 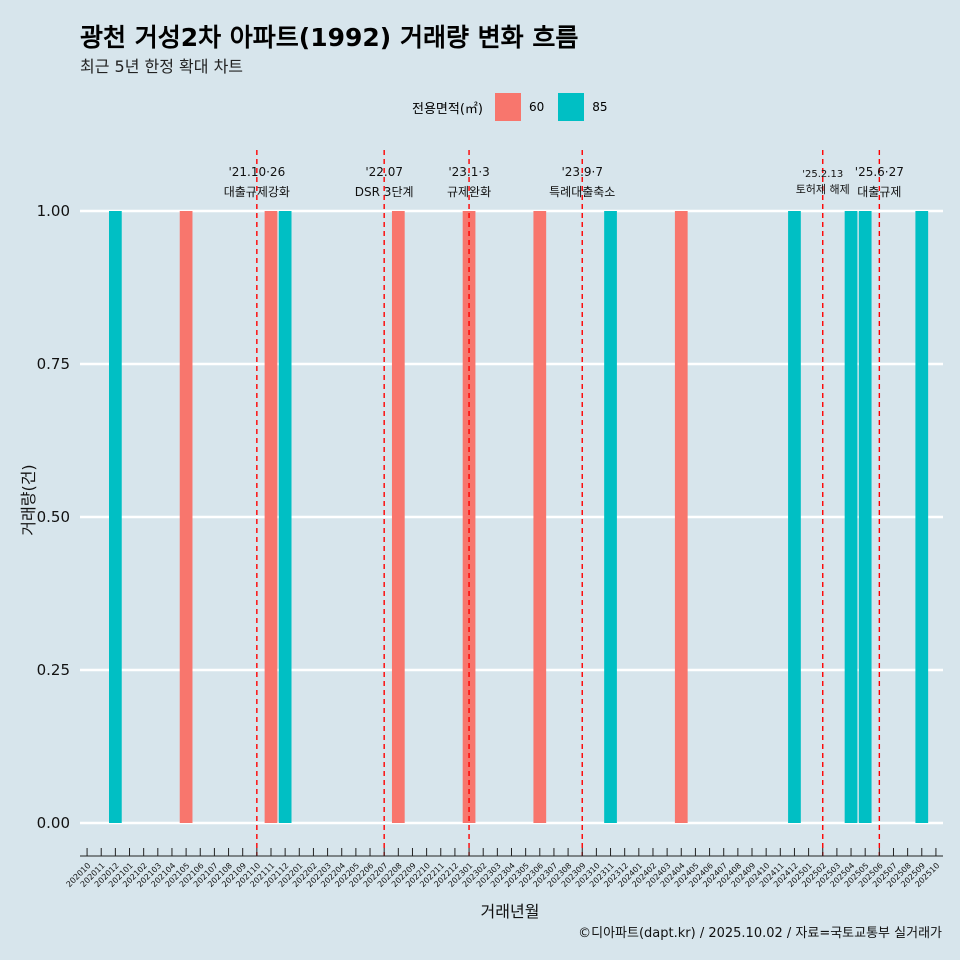 I want to click on event-name-label: 토허제 해제, so click(x=823, y=189).